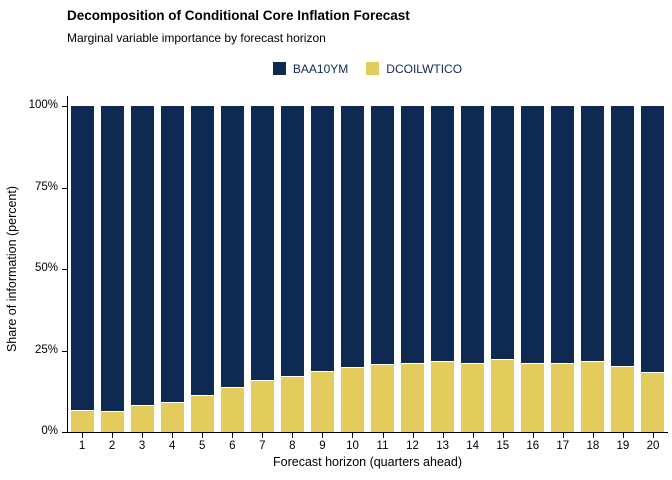 The height and width of the screenshot is (480, 672). What do you see at coordinates (367, 462) in the screenshot?
I see `x-axis-title: Forecast horizon (quarters ahead)` at bounding box center [367, 462].